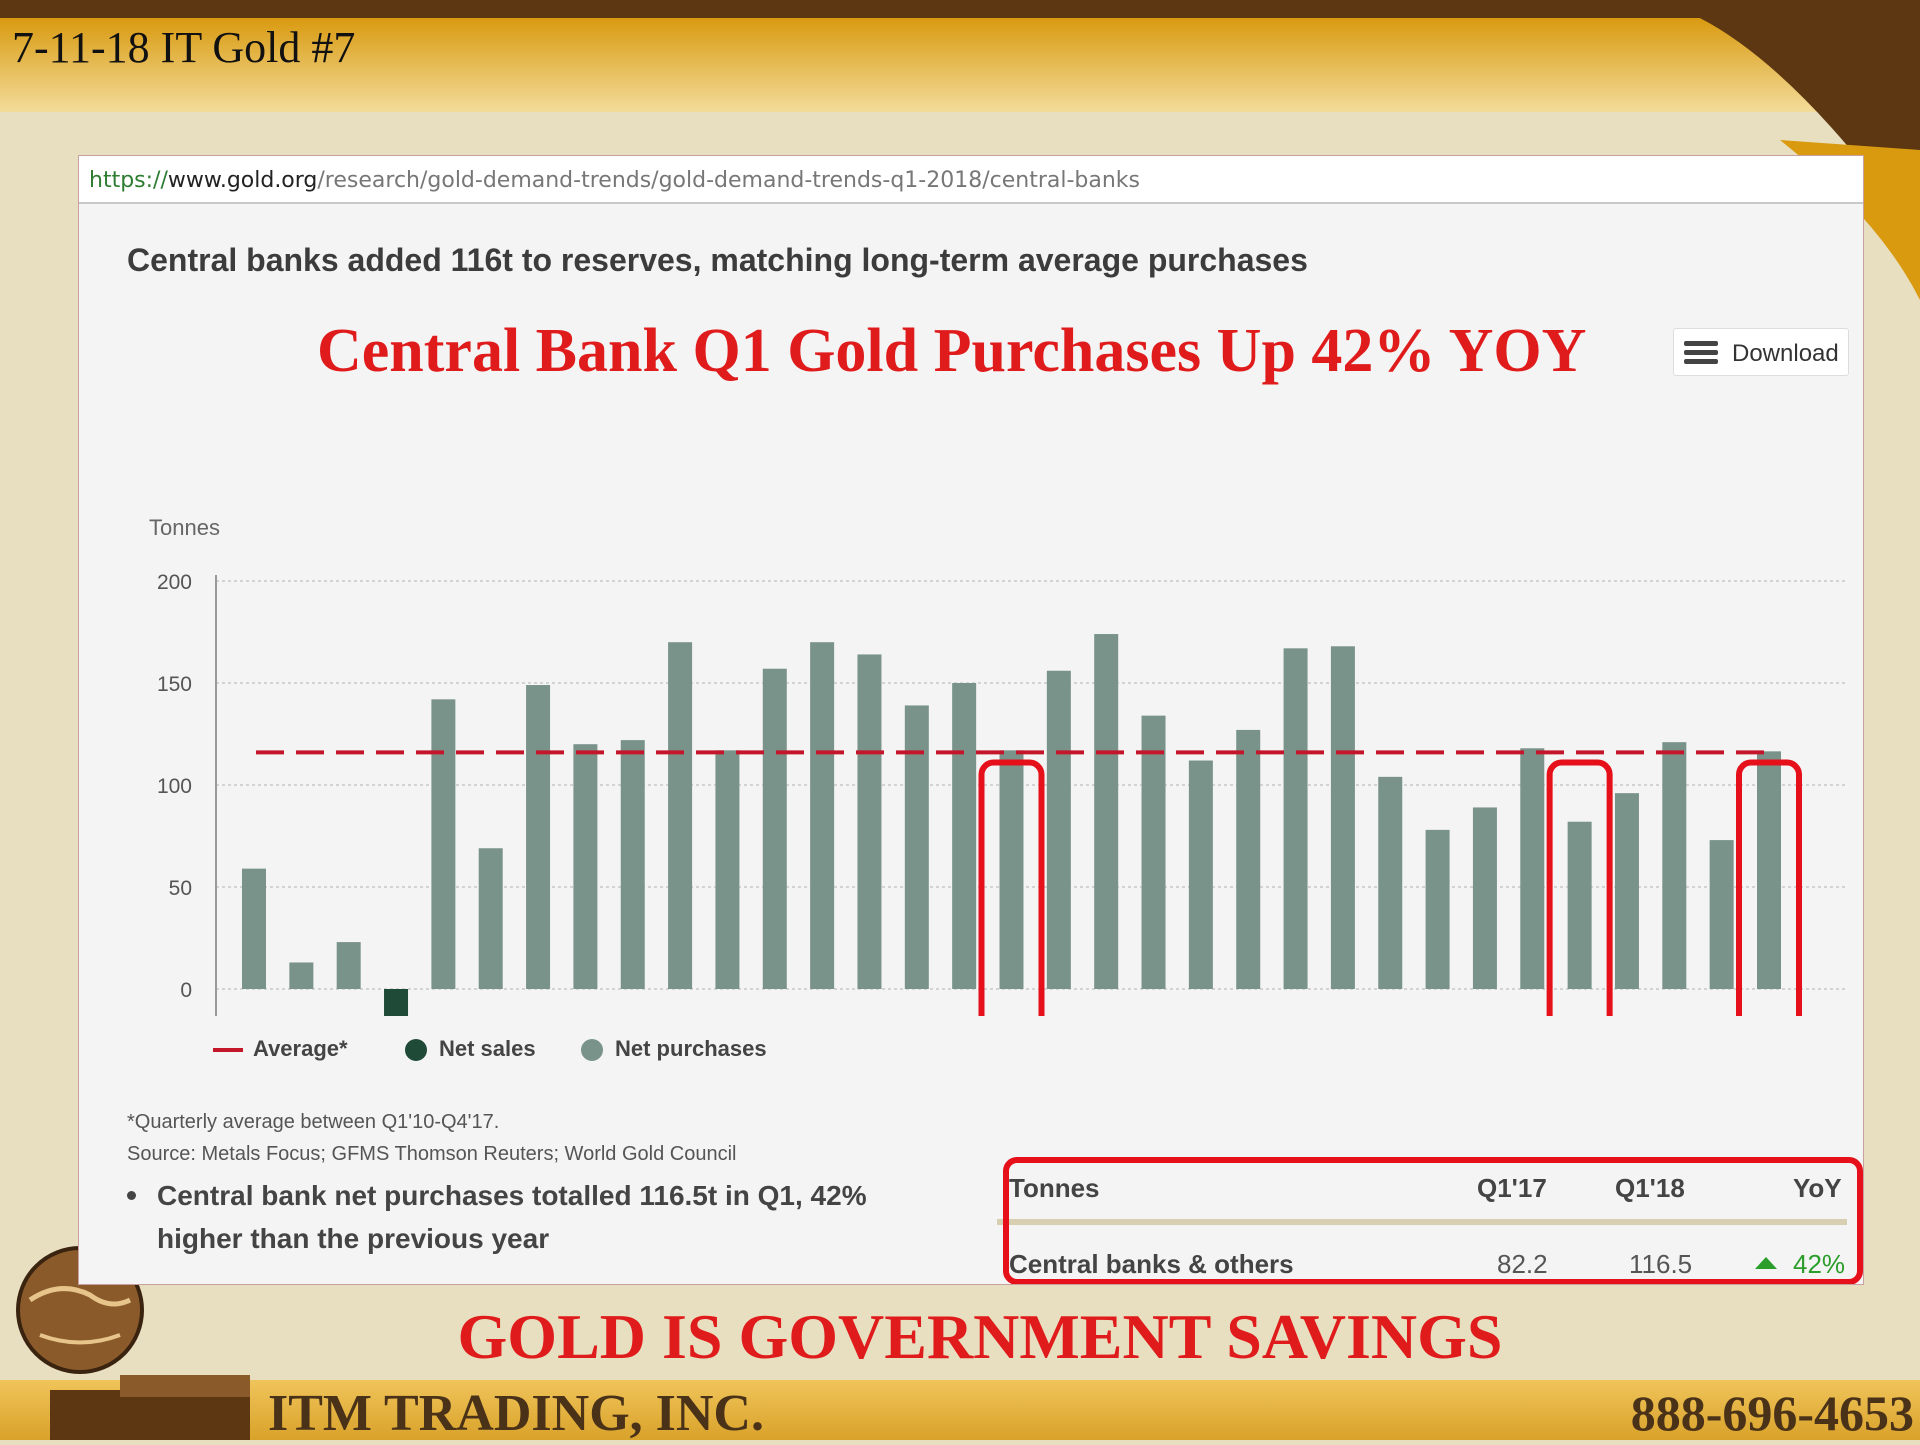  I want to click on url-scheme: https://, so click(128, 180).